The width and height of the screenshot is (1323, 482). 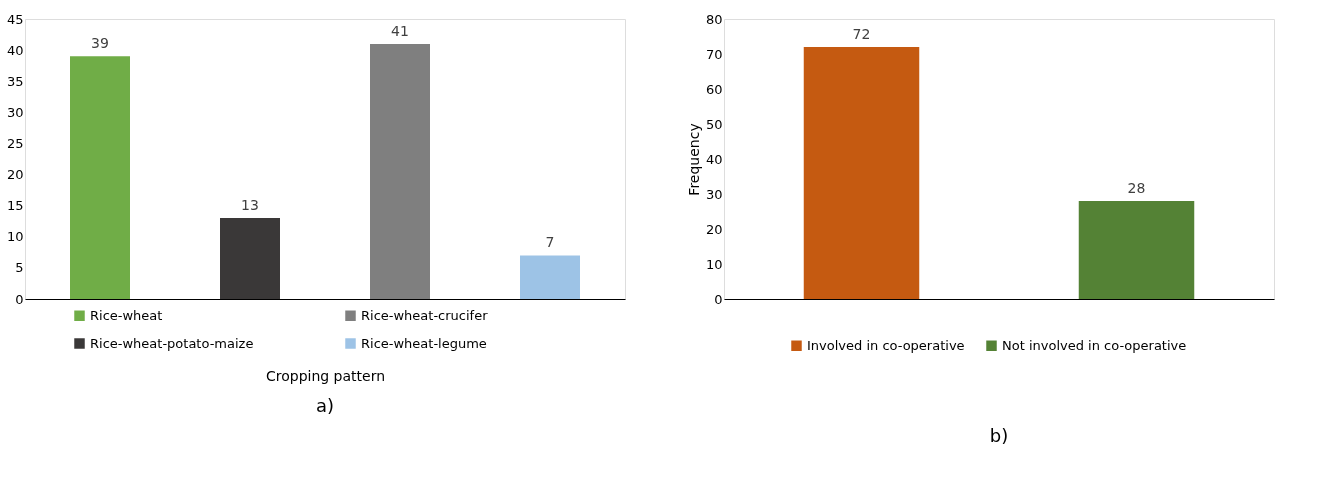 I want to click on x-axis-title: Cropping pattern, so click(x=325, y=375).